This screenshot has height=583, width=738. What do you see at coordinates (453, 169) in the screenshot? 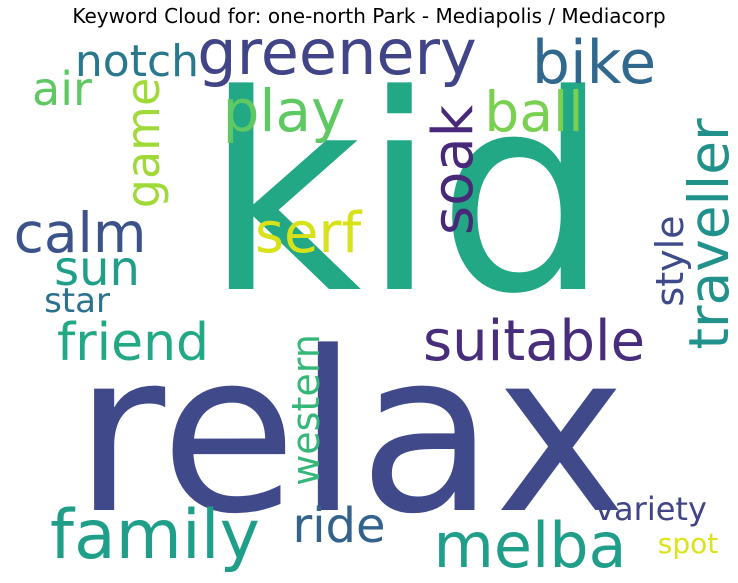
I see `word-soak: soak` at bounding box center [453, 169].